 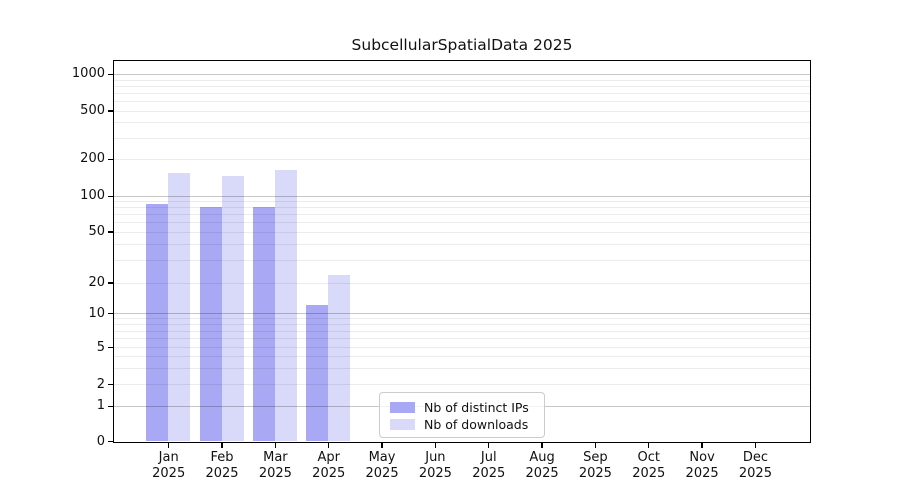 I want to click on x-tick-label-nov: Nov 2025, so click(x=702, y=465).